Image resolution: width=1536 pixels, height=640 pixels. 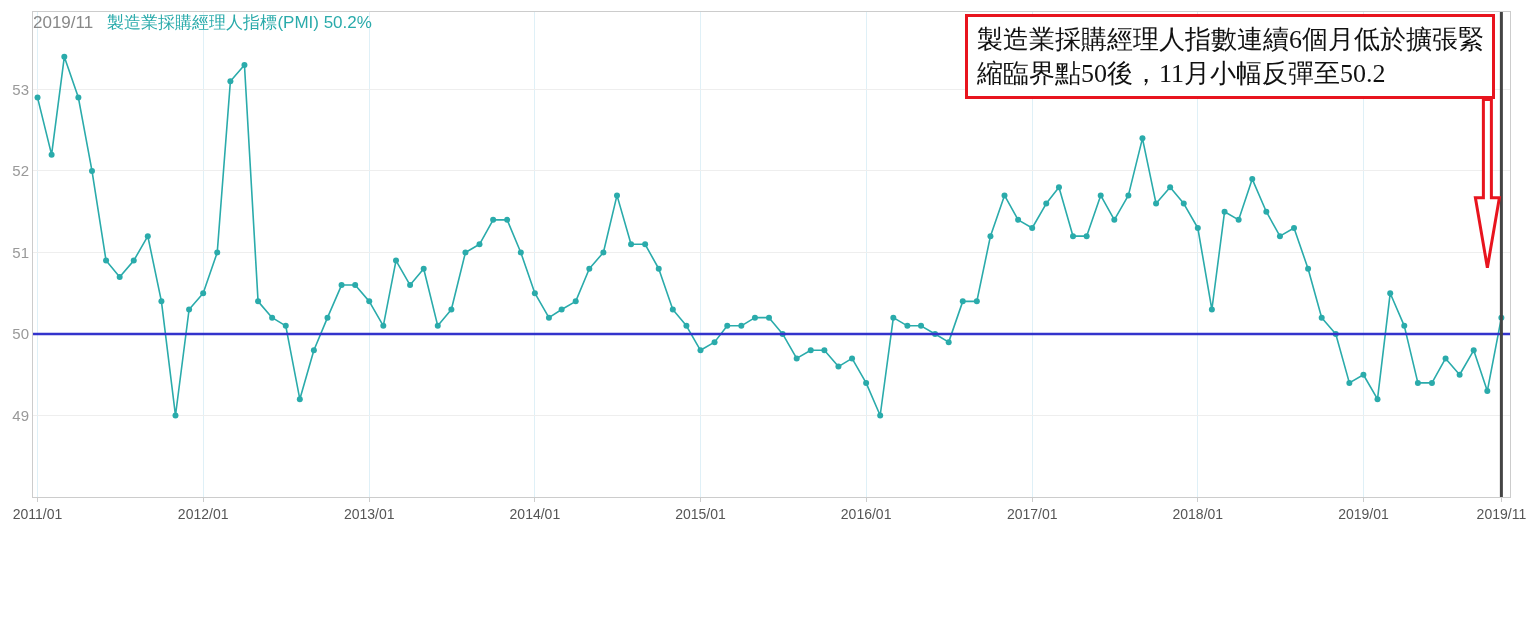 I want to click on x-tick-label: 2017/01, so click(x=1032, y=513).